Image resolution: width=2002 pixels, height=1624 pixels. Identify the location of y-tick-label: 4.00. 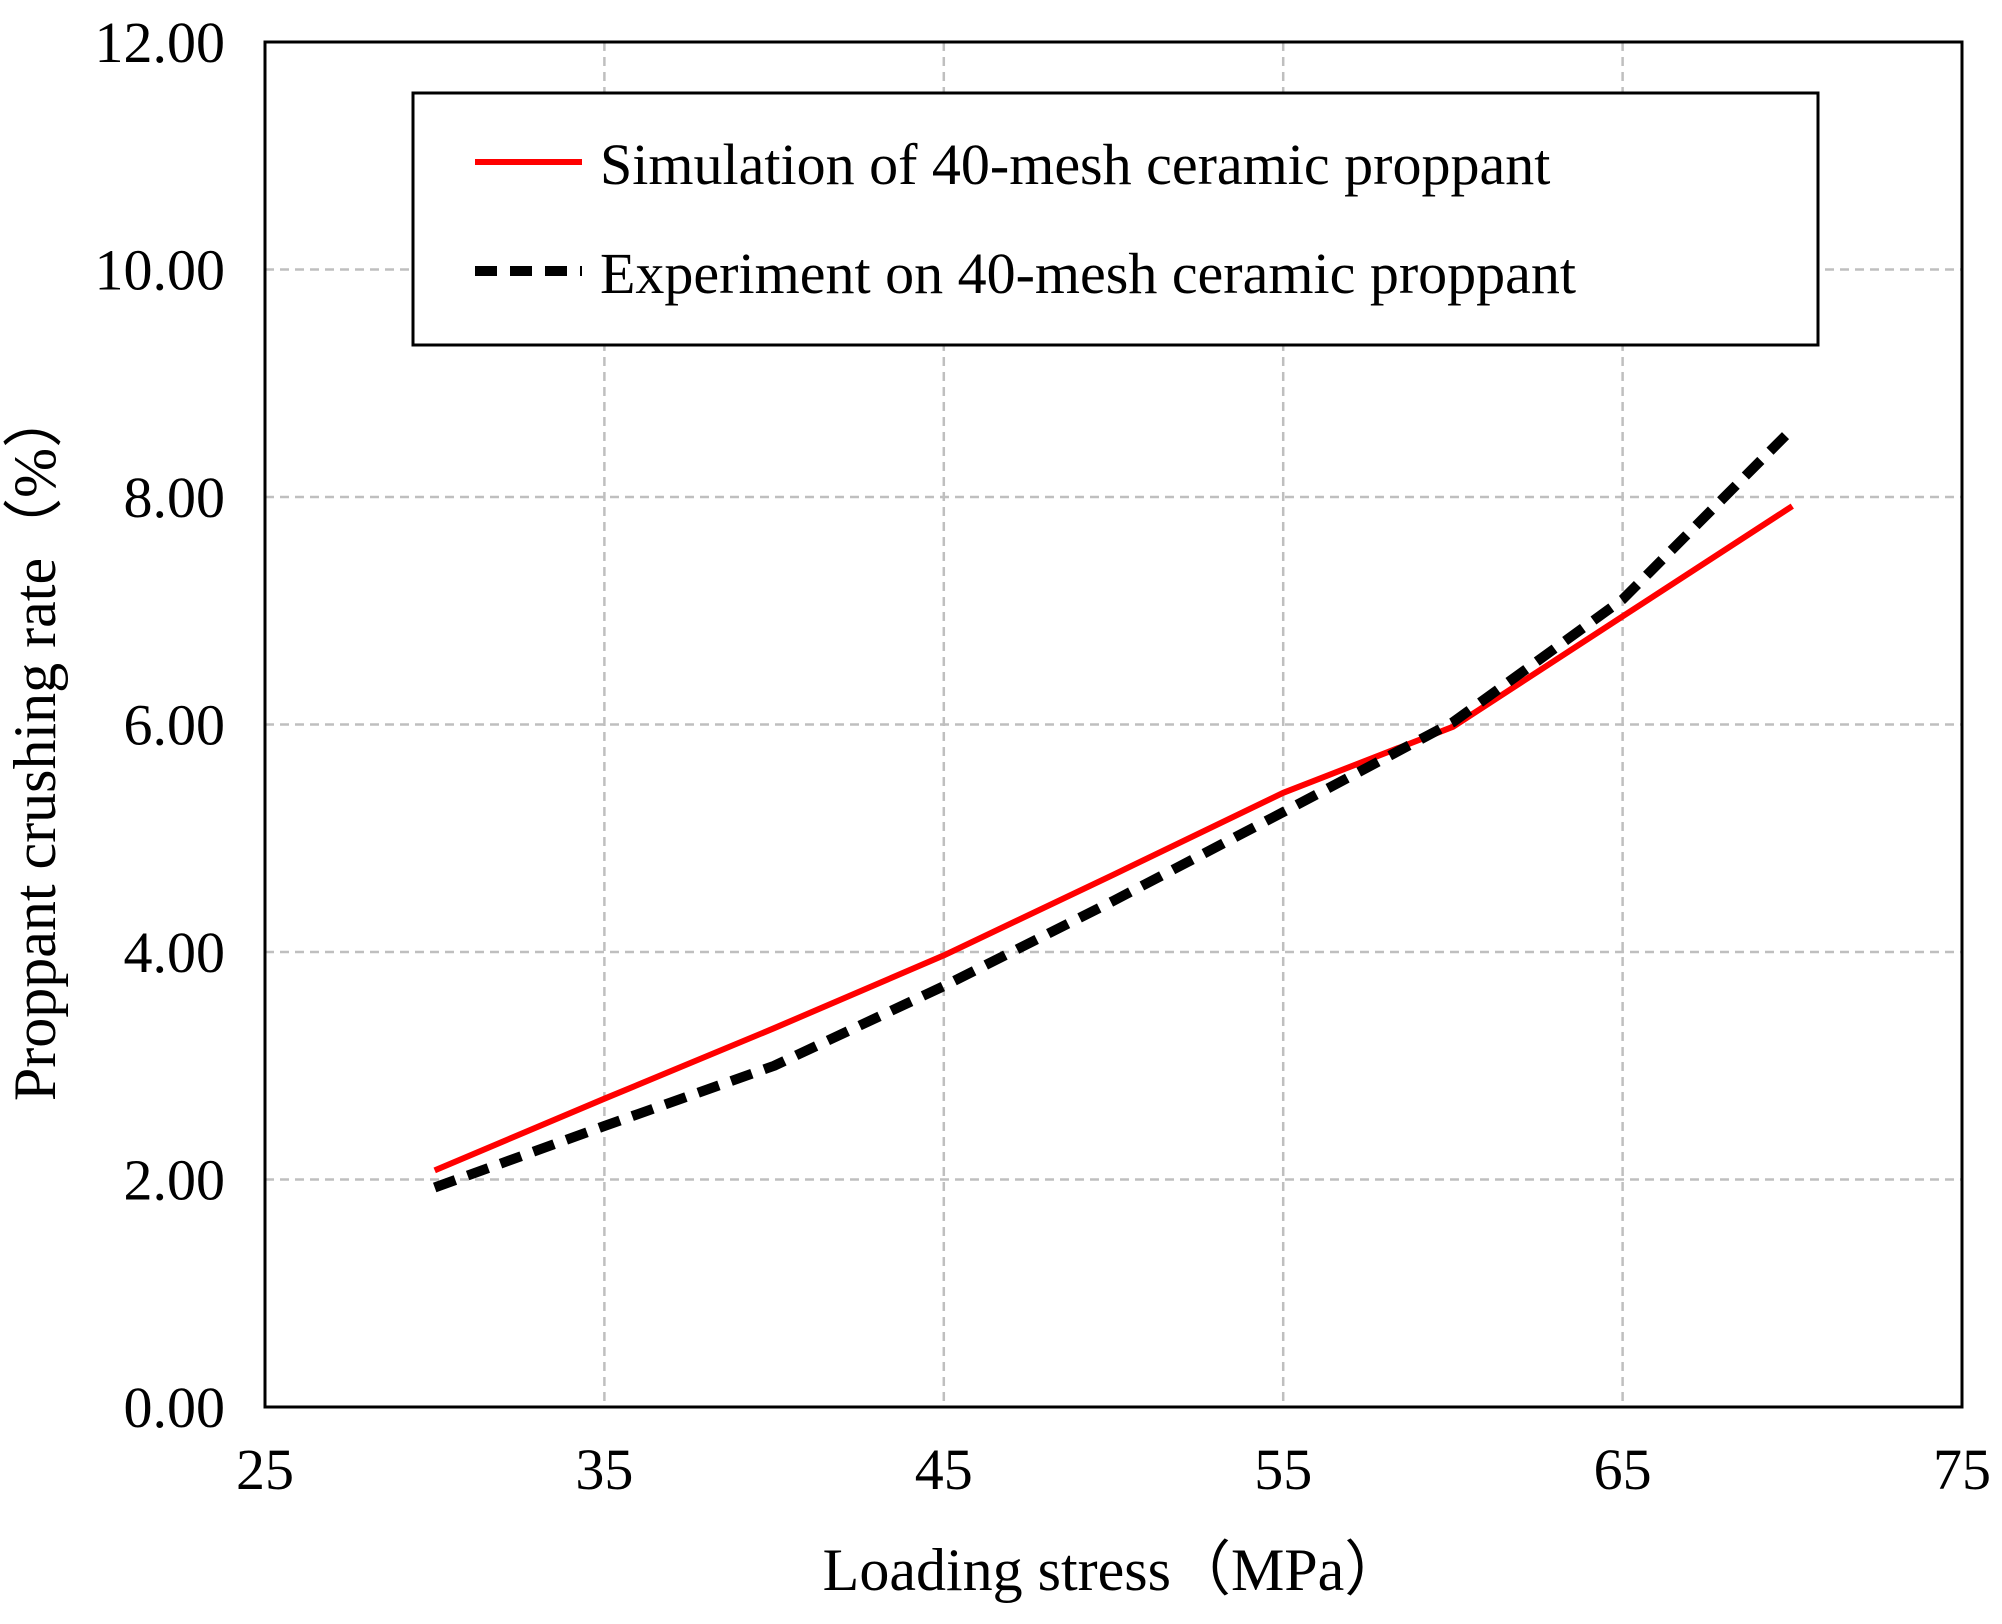
(175, 952).